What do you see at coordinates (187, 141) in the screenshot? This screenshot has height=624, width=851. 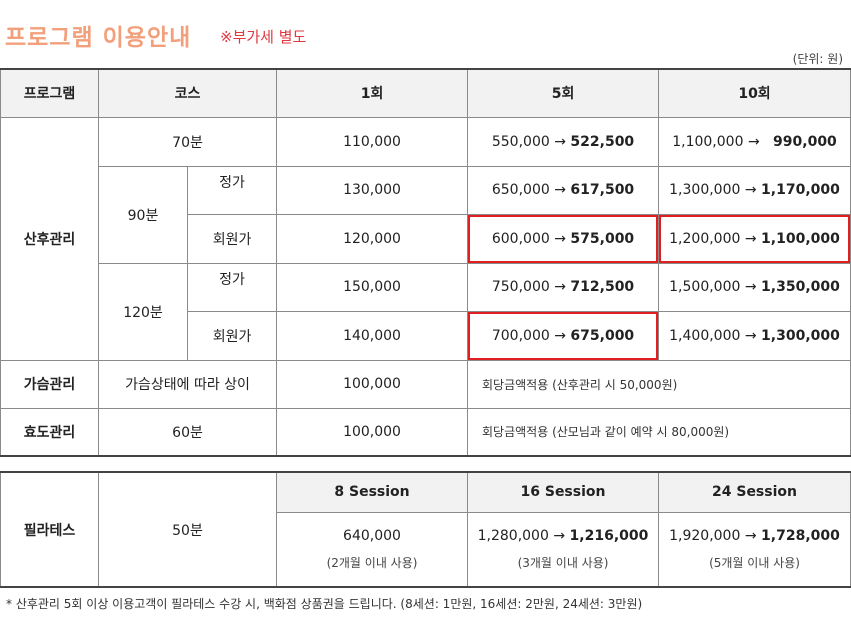 I see `course-70: 70분` at bounding box center [187, 141].